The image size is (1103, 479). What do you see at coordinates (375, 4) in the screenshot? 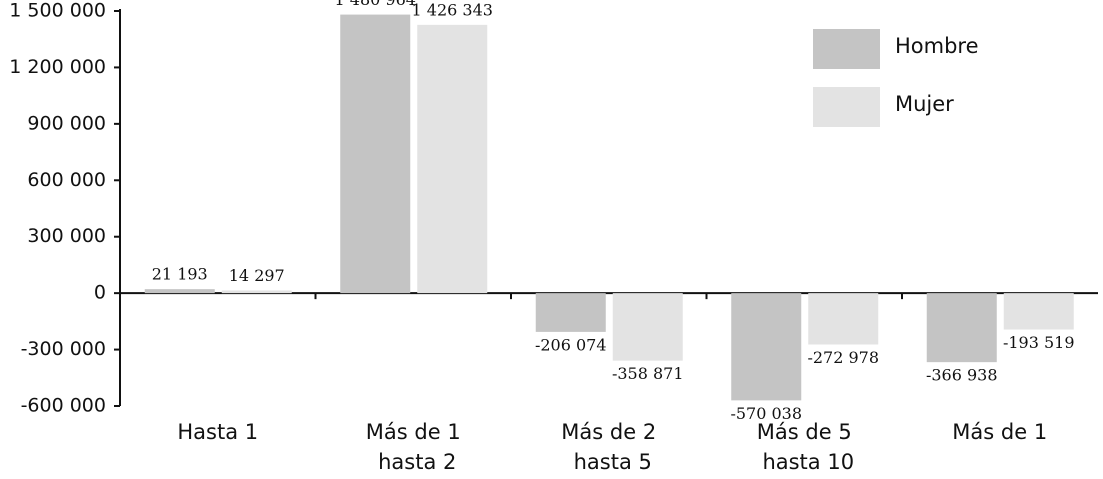
I see `value-label: 1 480 964` at bounding box center [375, 4].